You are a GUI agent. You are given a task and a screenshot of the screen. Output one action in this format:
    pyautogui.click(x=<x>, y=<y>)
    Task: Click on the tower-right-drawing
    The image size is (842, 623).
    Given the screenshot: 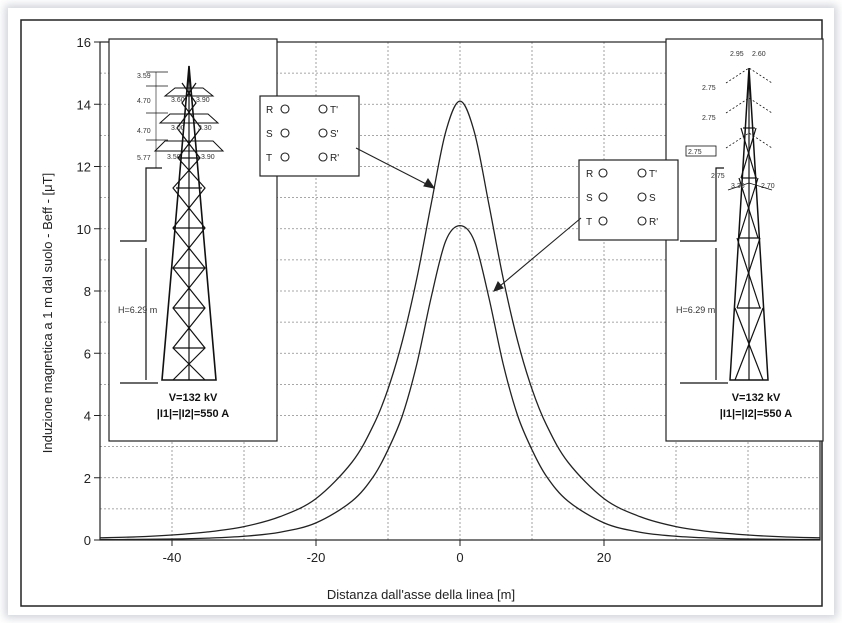 What is the action you would take?
    pyautogui.click(x=726, y=225)
    